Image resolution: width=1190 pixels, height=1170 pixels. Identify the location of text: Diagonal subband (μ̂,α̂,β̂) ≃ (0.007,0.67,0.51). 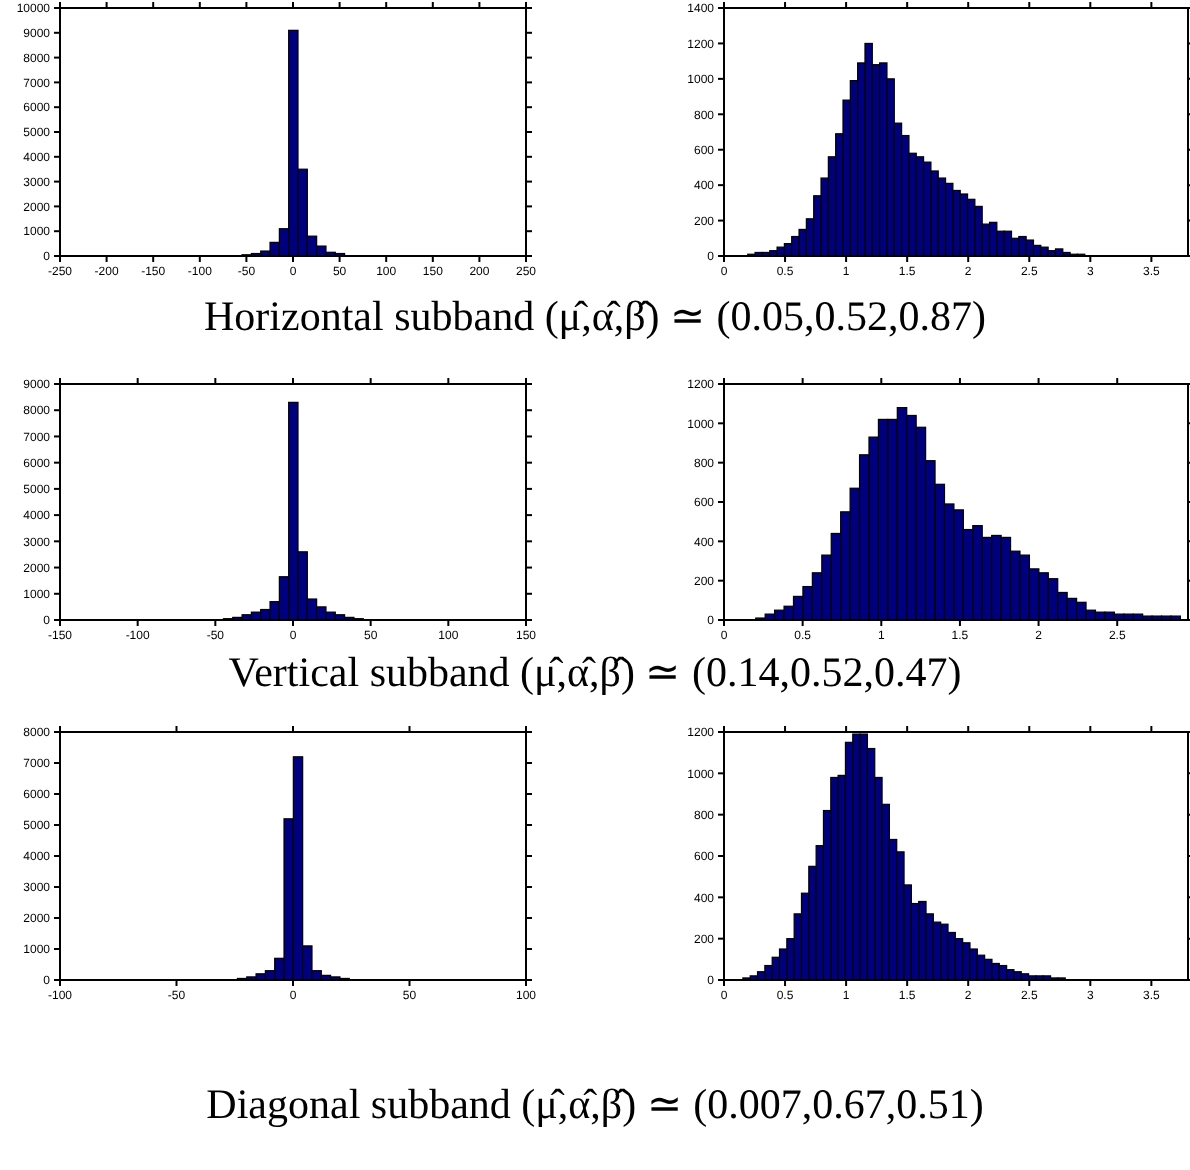
(595, 1105).